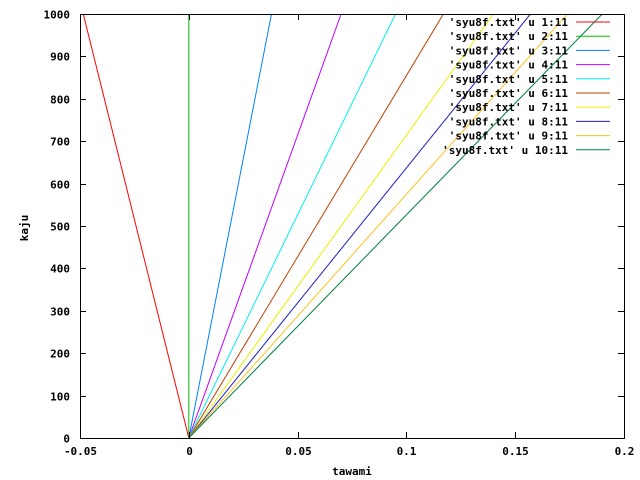 The width and height of the screenshot is (640, 480). Describe the element at coordinates (509, 136) in the screenshot. I see `legend-label: 'syu8f.txt' u 9:11` at that location.